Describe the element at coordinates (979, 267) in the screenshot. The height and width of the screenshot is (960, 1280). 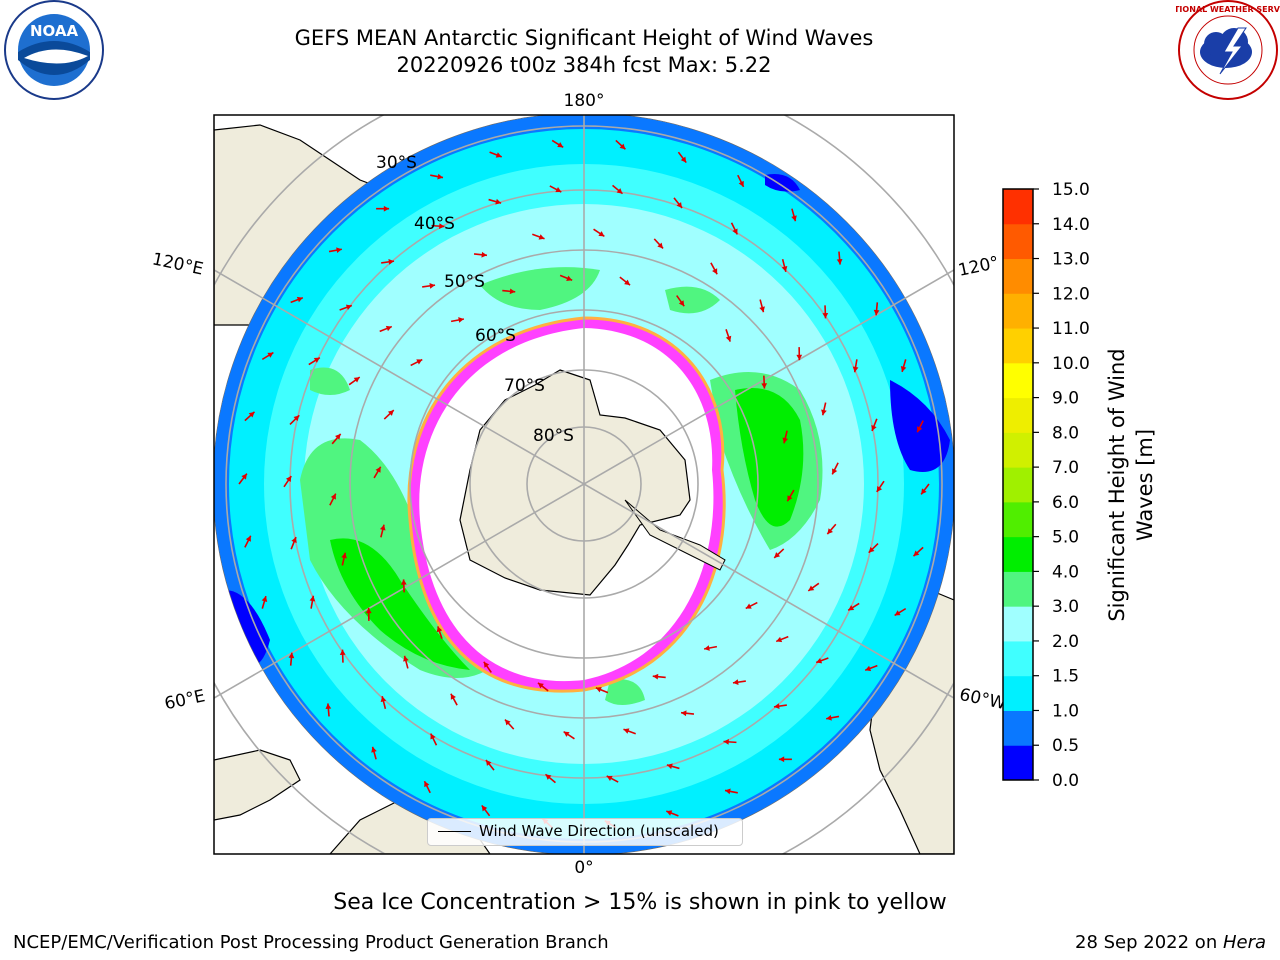
I see `meridian-label-right-upper: 120°` at that location.